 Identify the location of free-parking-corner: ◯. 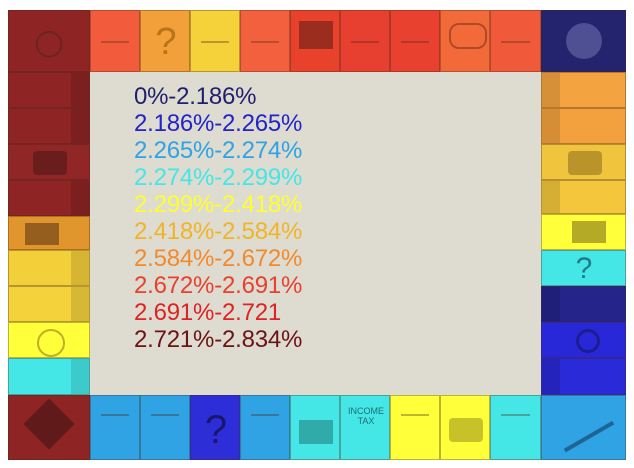
(49, 41).